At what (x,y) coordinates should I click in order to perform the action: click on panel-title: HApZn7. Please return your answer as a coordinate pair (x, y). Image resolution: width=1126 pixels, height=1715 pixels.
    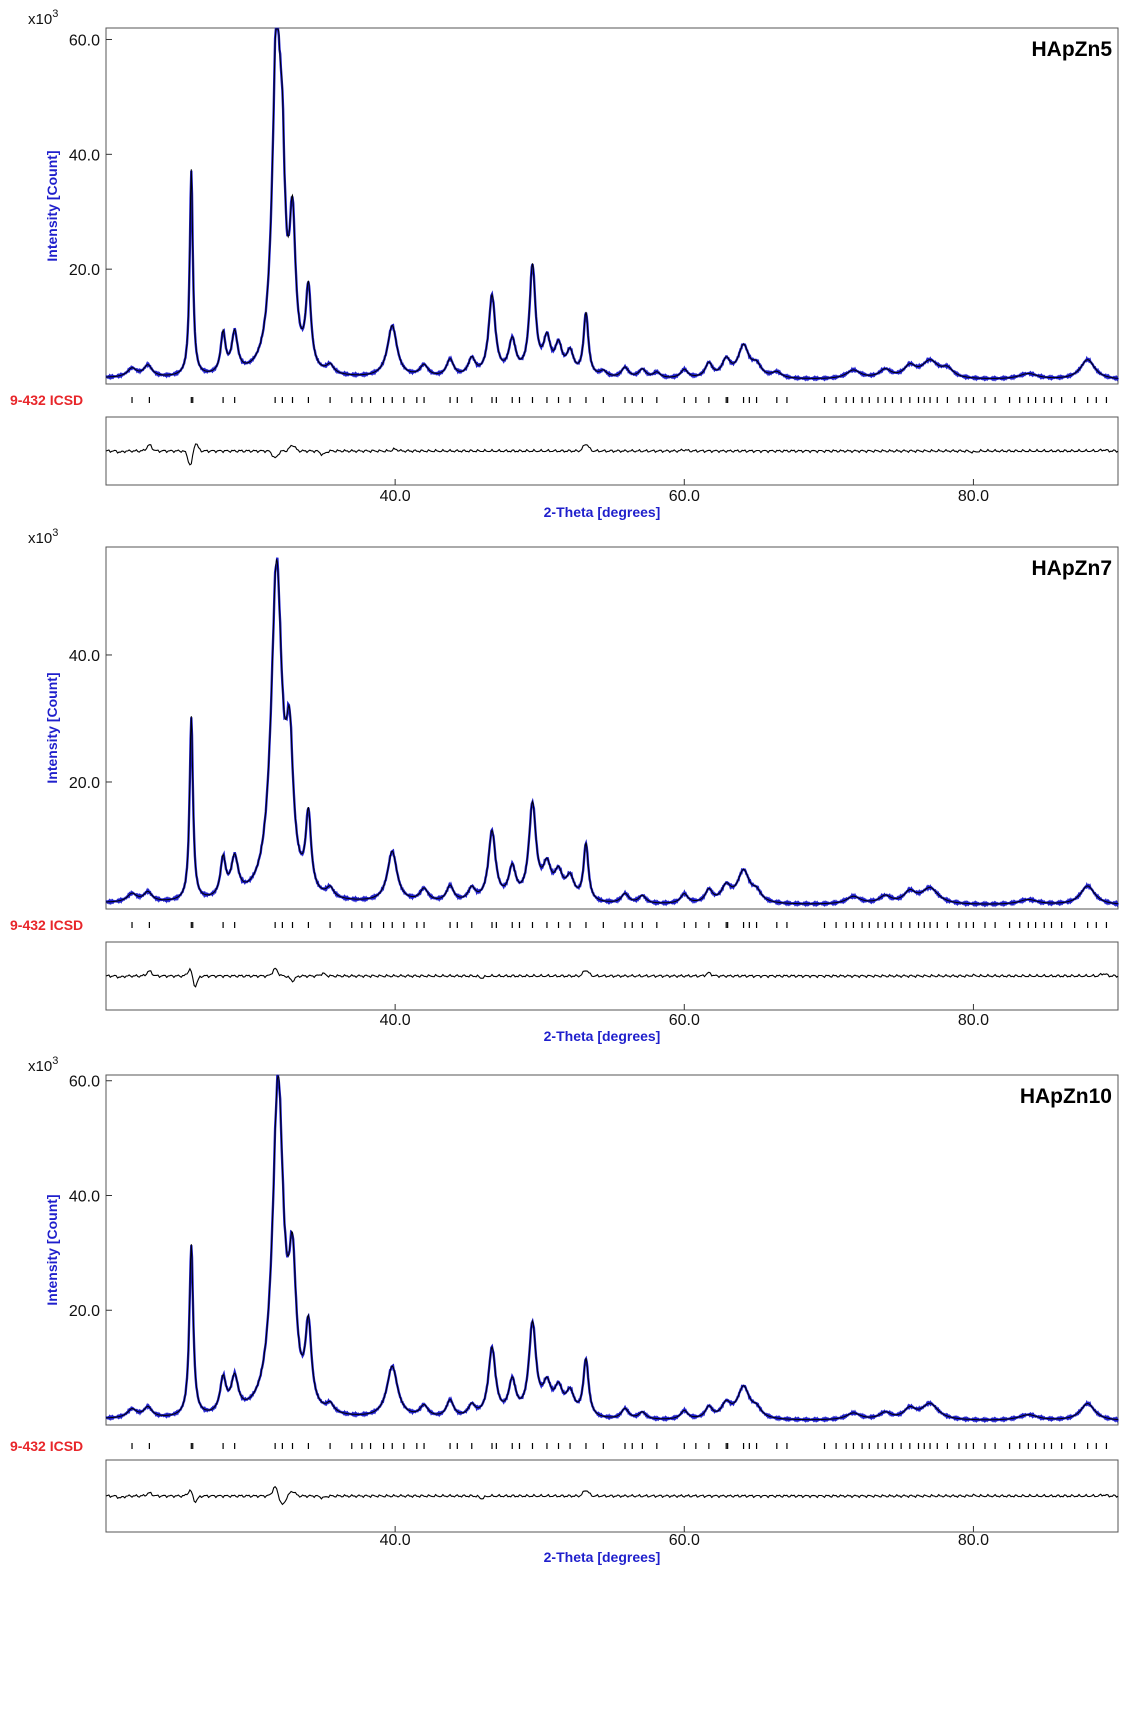
    Looking at the image, I should click on (1072, 568).